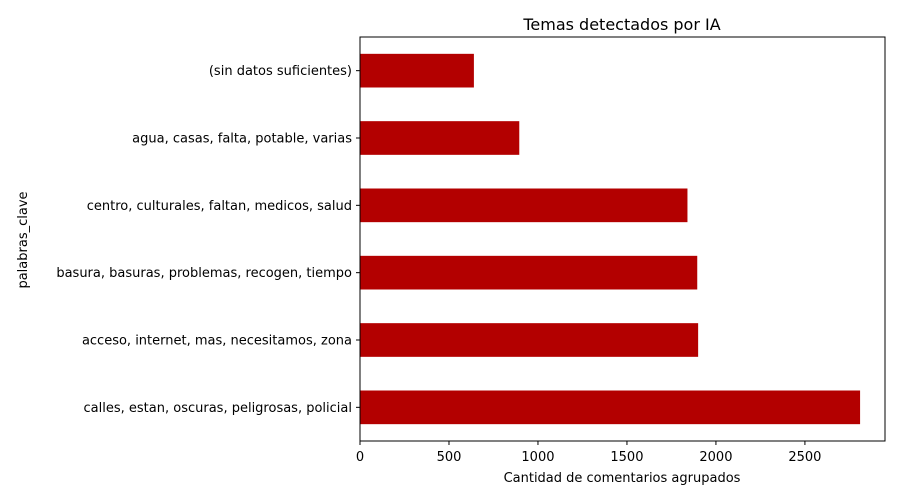 This screenshot has height=500, width=900. Describe the element at coordinates (621, 24) in the screenshot. I see `chart-title: Temas detectados por IA` at that location.